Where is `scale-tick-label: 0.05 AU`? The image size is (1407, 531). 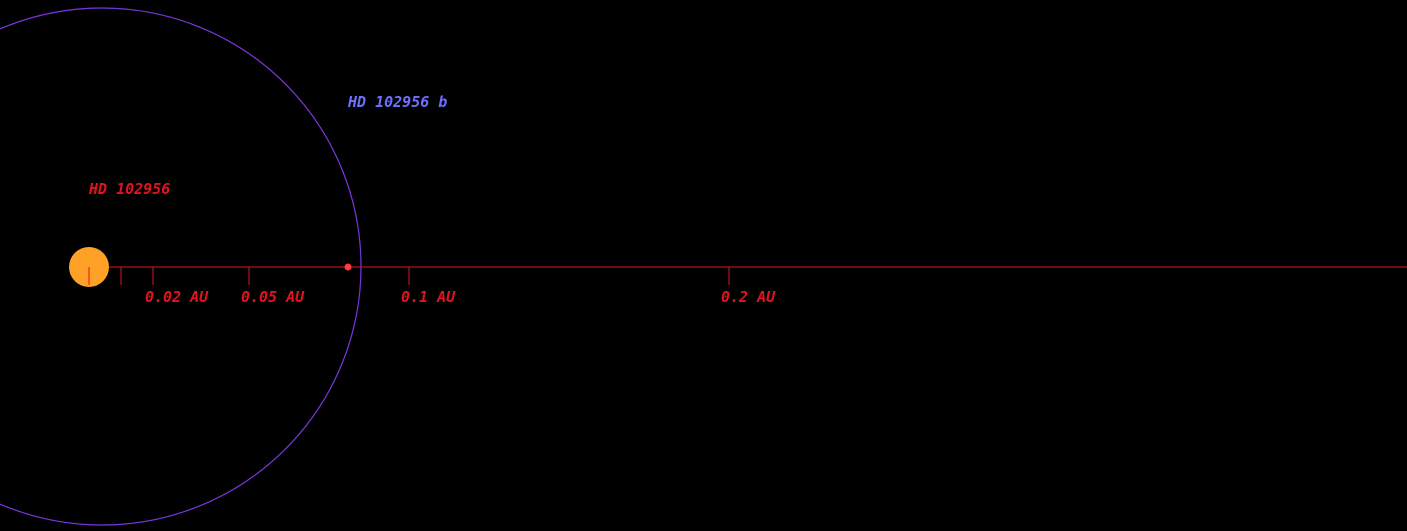 scale-tick-label: 0.05 AU is located at coordinates (273, 297).